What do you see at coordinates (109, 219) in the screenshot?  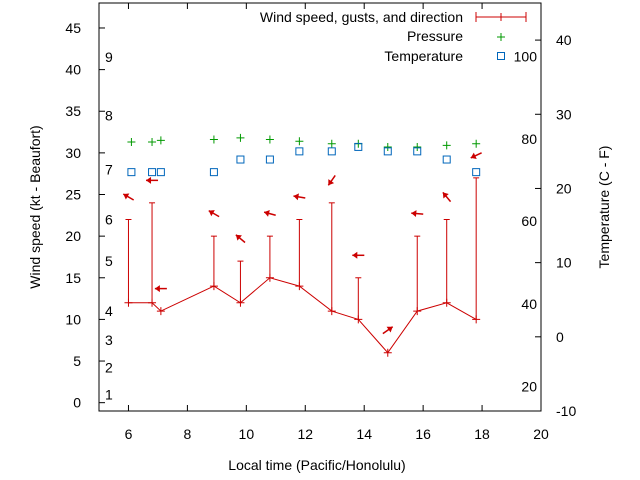 I see `beaufort-label: 6` at bounding box center [109, 219].